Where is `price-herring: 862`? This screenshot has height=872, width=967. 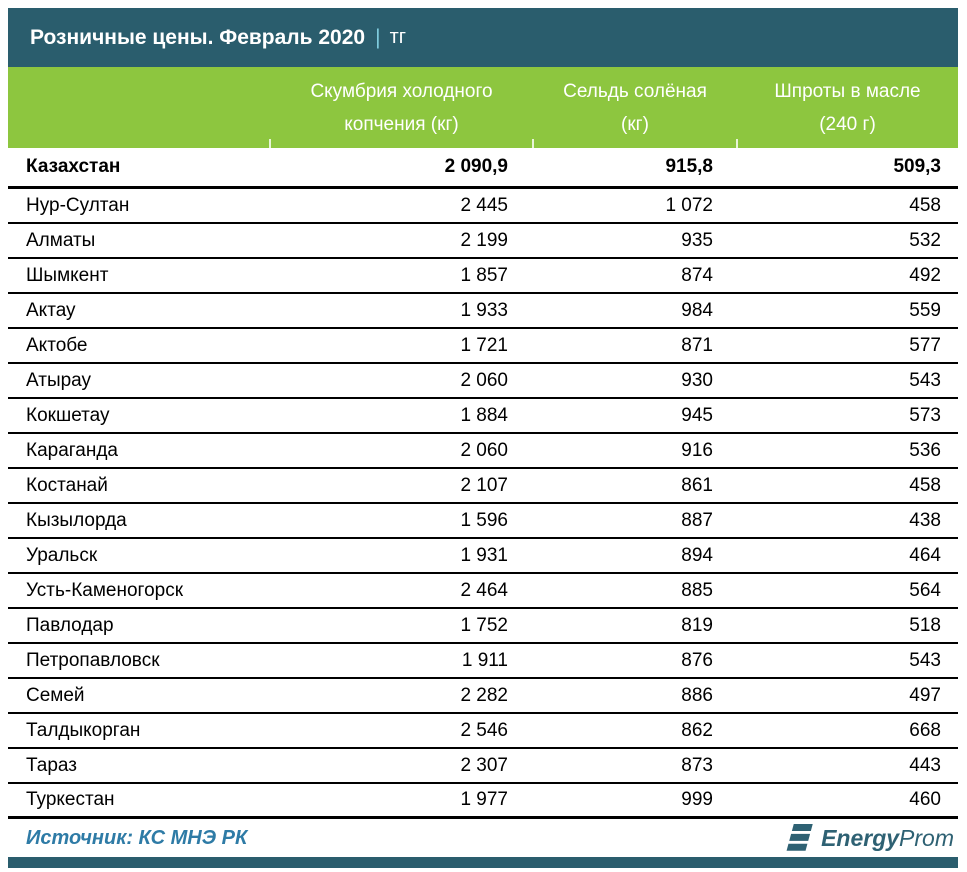 price-herring: 862 is located at coordinates (697, 730).